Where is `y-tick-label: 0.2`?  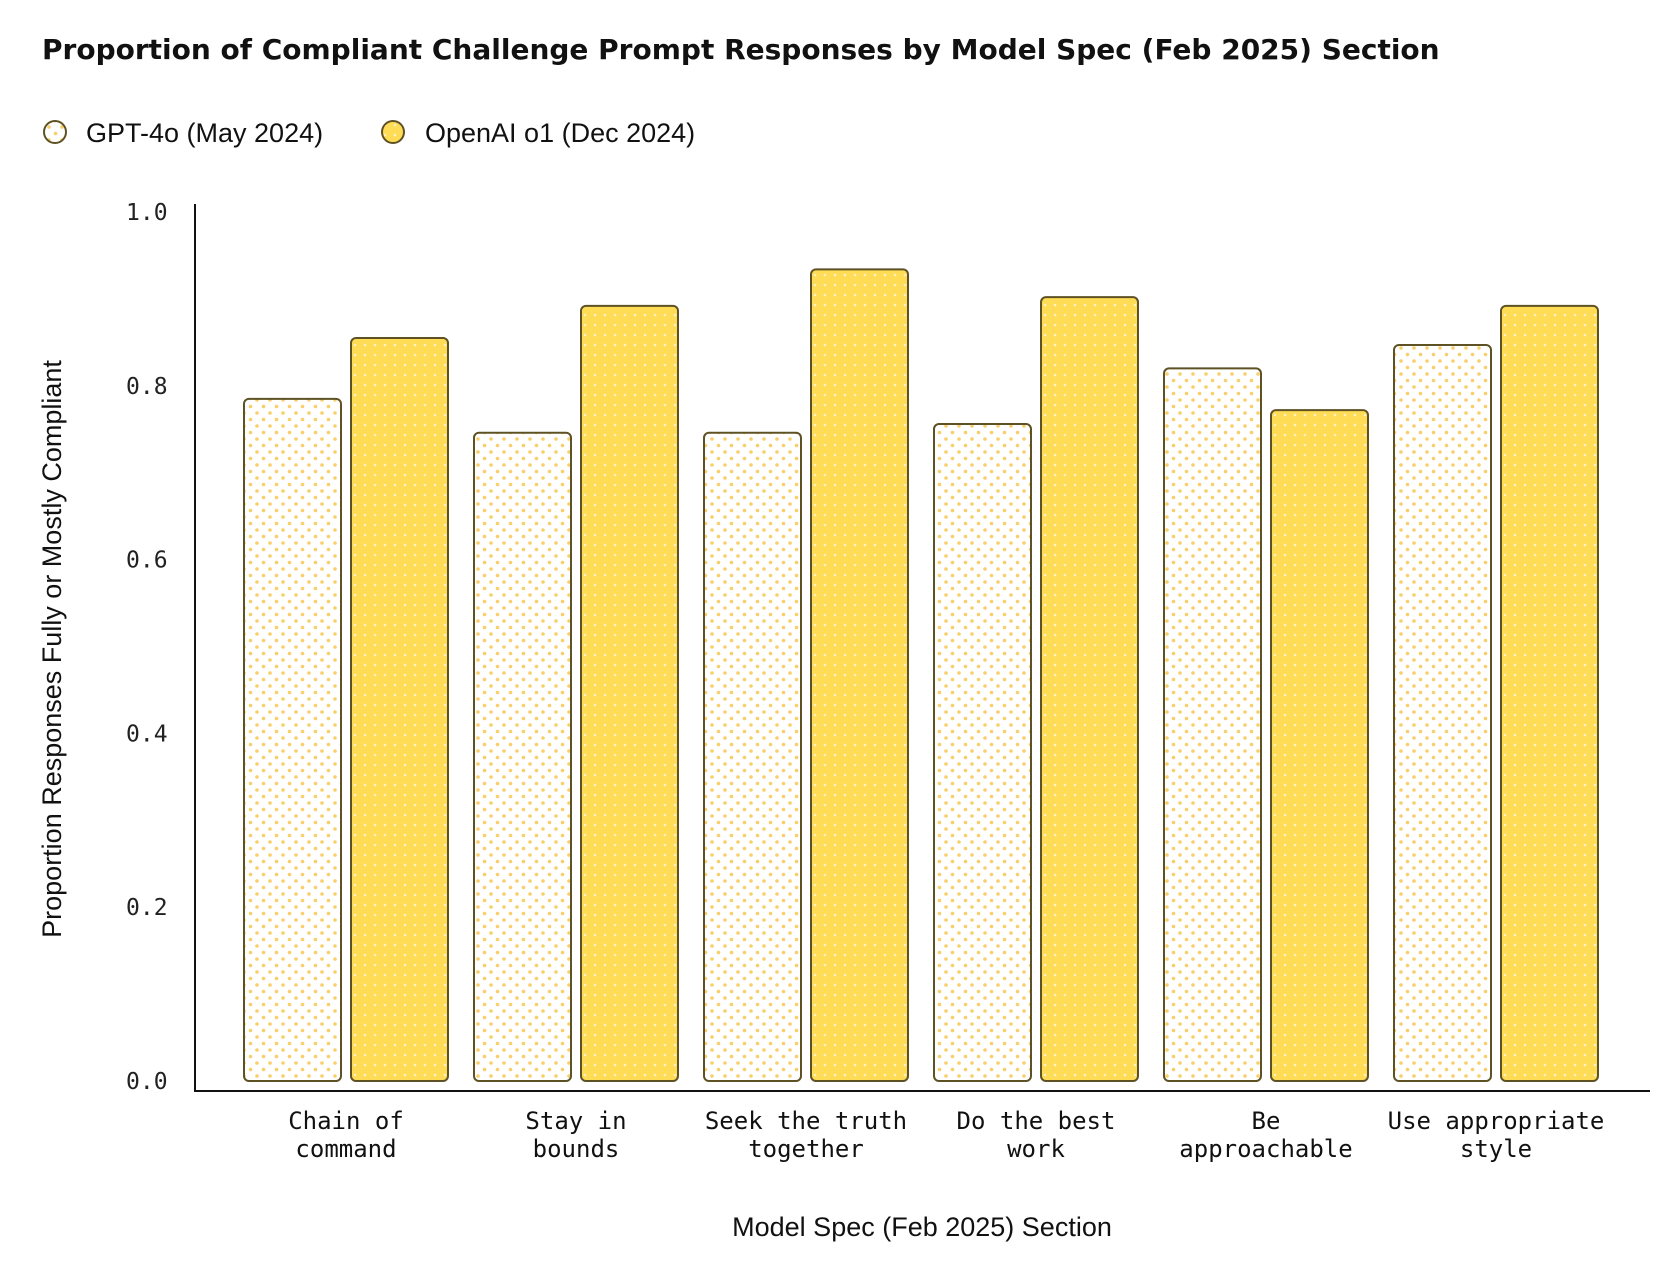
y-tick-label: 0.2 is located at coordinates (147, 908).